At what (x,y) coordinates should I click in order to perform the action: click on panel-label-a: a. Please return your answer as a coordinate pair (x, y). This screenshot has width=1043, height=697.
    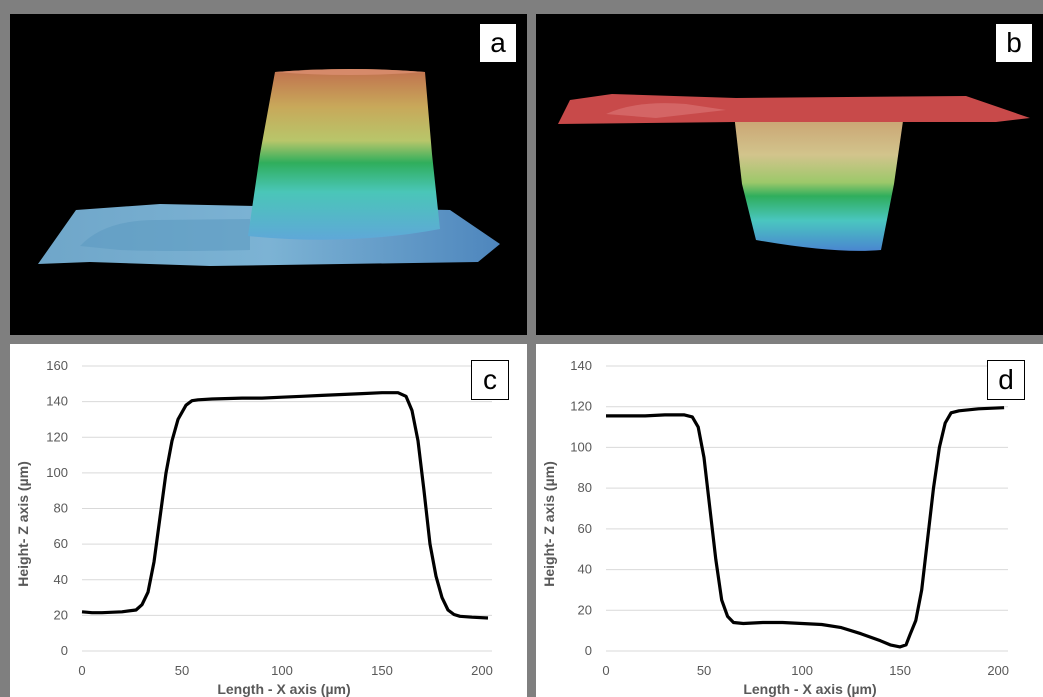
    Looking at the image, I should click on (498, 43).